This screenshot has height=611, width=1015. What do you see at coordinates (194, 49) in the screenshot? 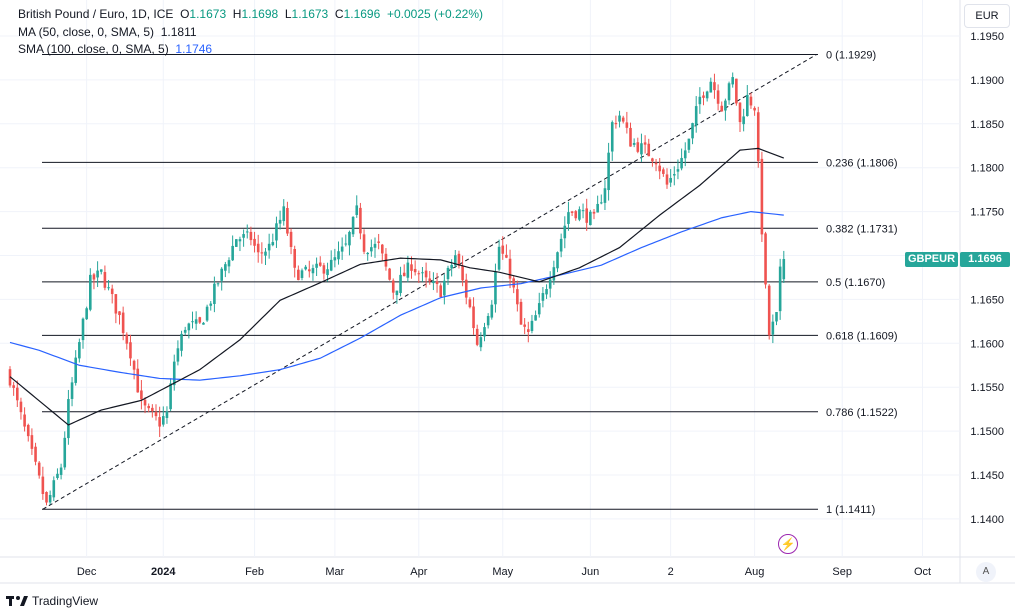
I see `sma-value: 1.1746` at bounding box center [194, 49].